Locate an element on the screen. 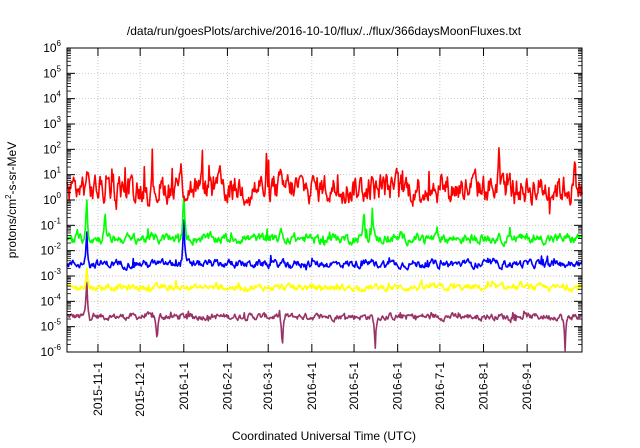  y-axis-label-prefix: protons/cm is located at coordinates (12, 228).